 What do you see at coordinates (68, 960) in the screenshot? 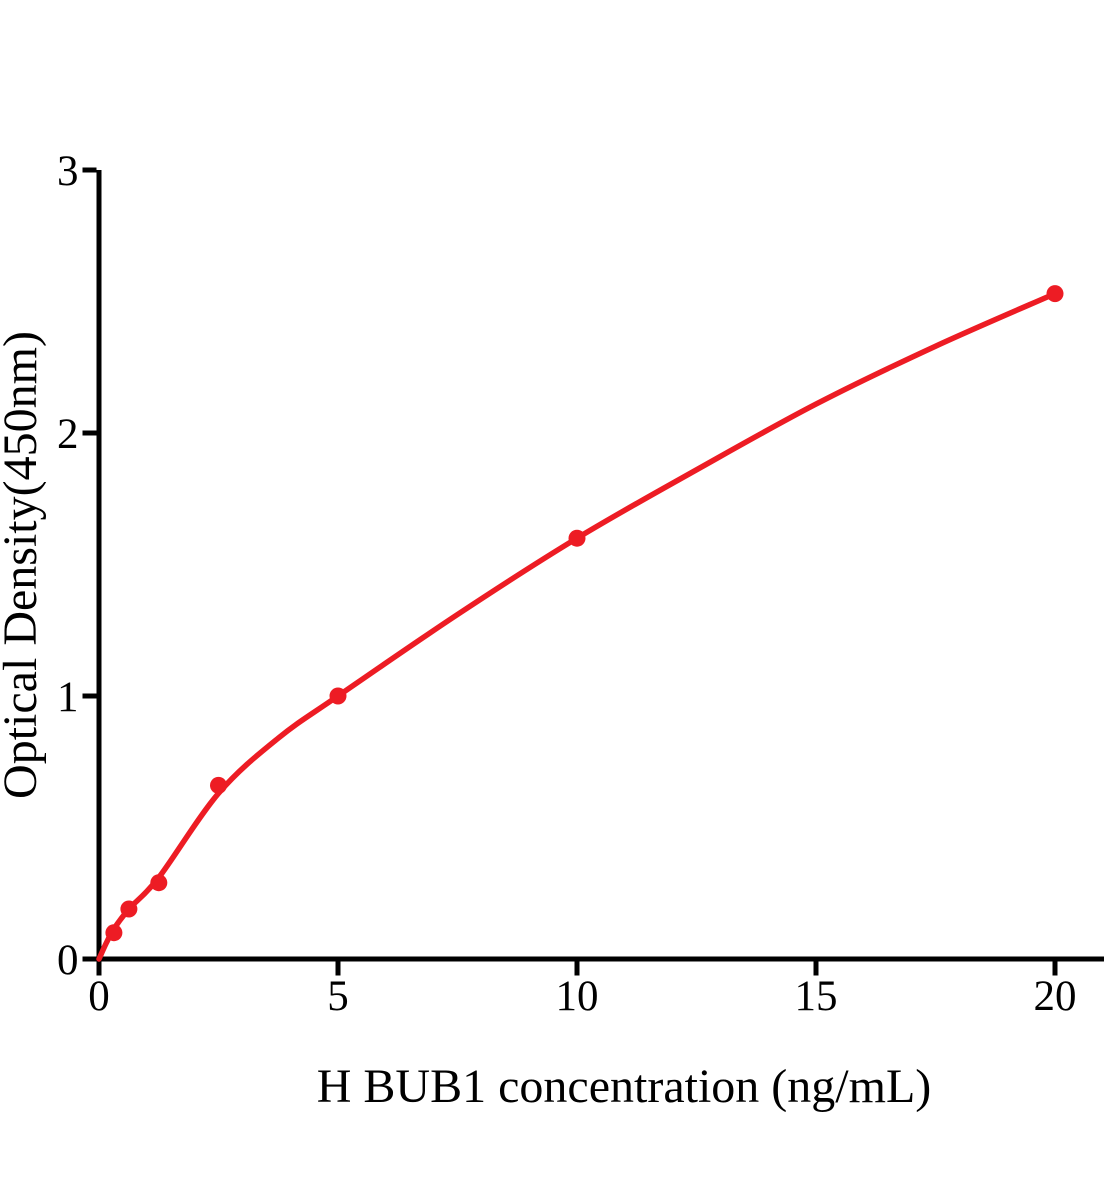
I see `y-tick-label: 0` at bounding box center [68, 960].